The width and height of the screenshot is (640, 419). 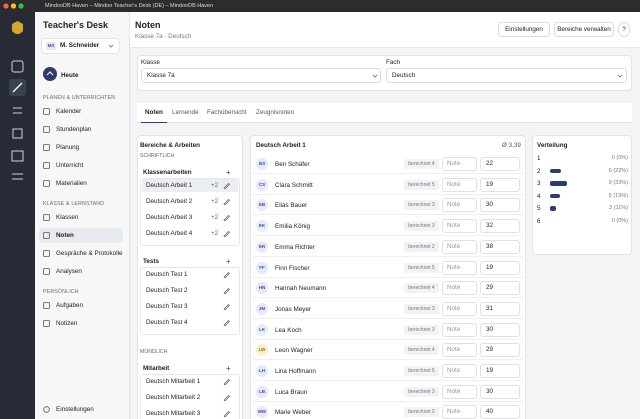 I want to click on nav-item: Analysen, so click(x=69, y=271).